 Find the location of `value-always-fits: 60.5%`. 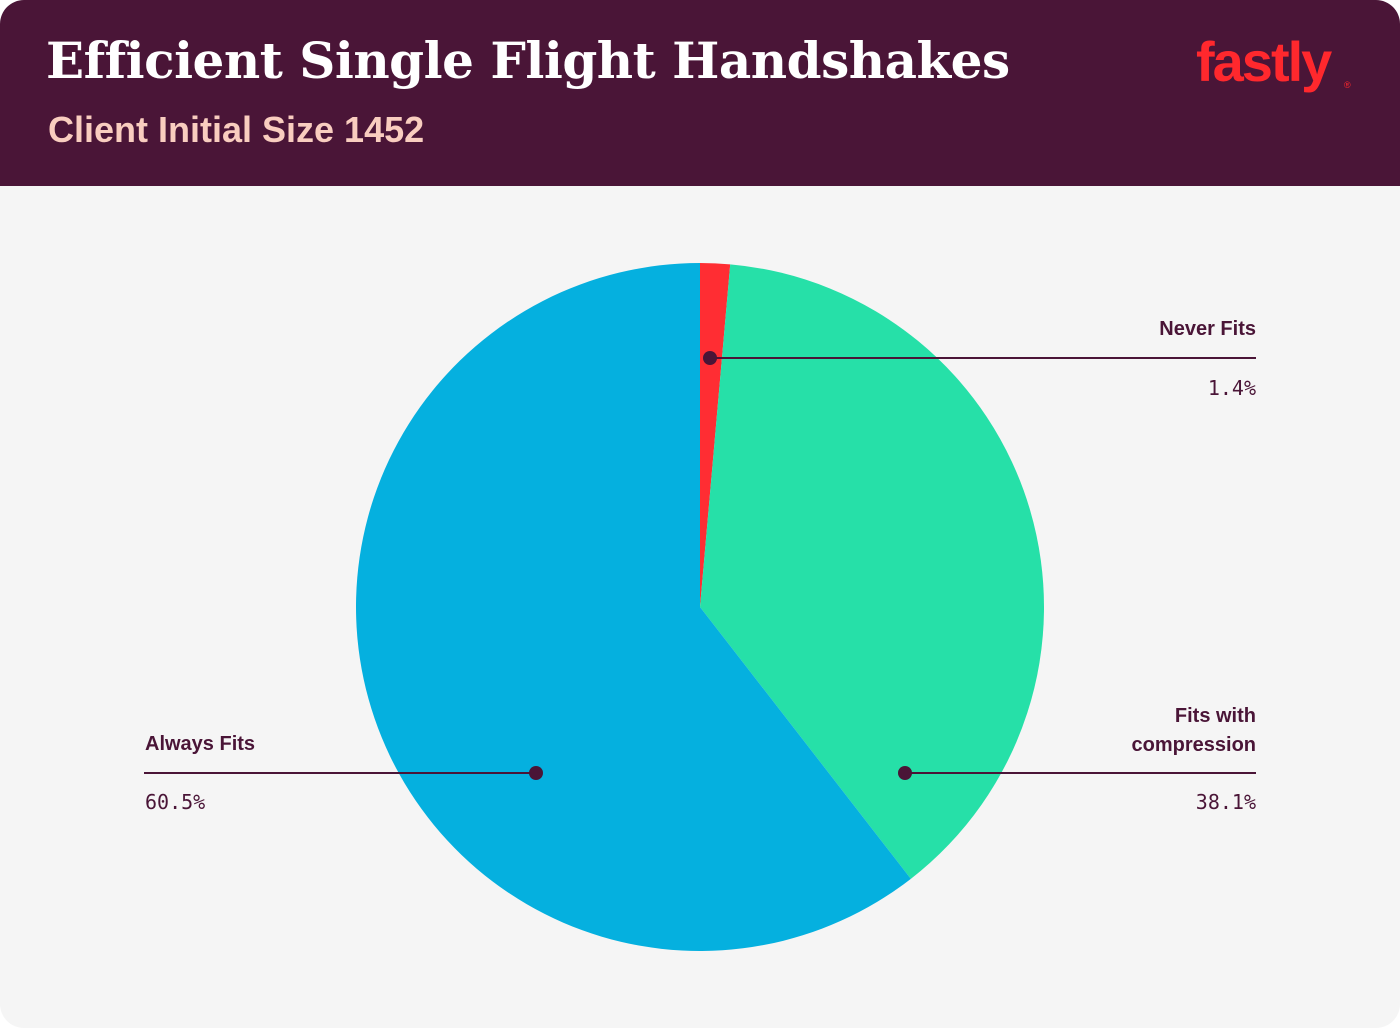

value-always-fits: 60.5% is located at coordinates (175, 802).